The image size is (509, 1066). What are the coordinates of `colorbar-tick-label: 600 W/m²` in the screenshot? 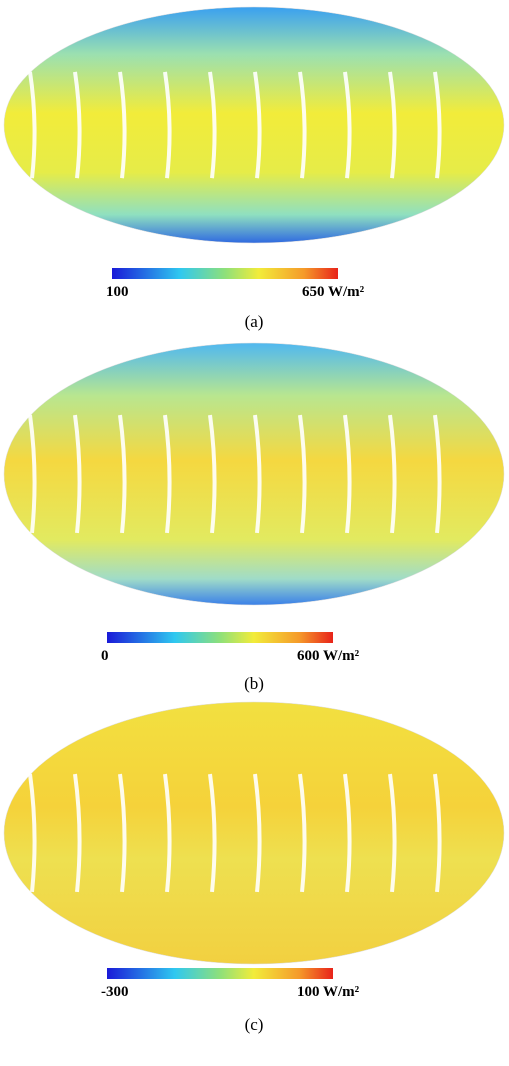 It's located at (328, 656).